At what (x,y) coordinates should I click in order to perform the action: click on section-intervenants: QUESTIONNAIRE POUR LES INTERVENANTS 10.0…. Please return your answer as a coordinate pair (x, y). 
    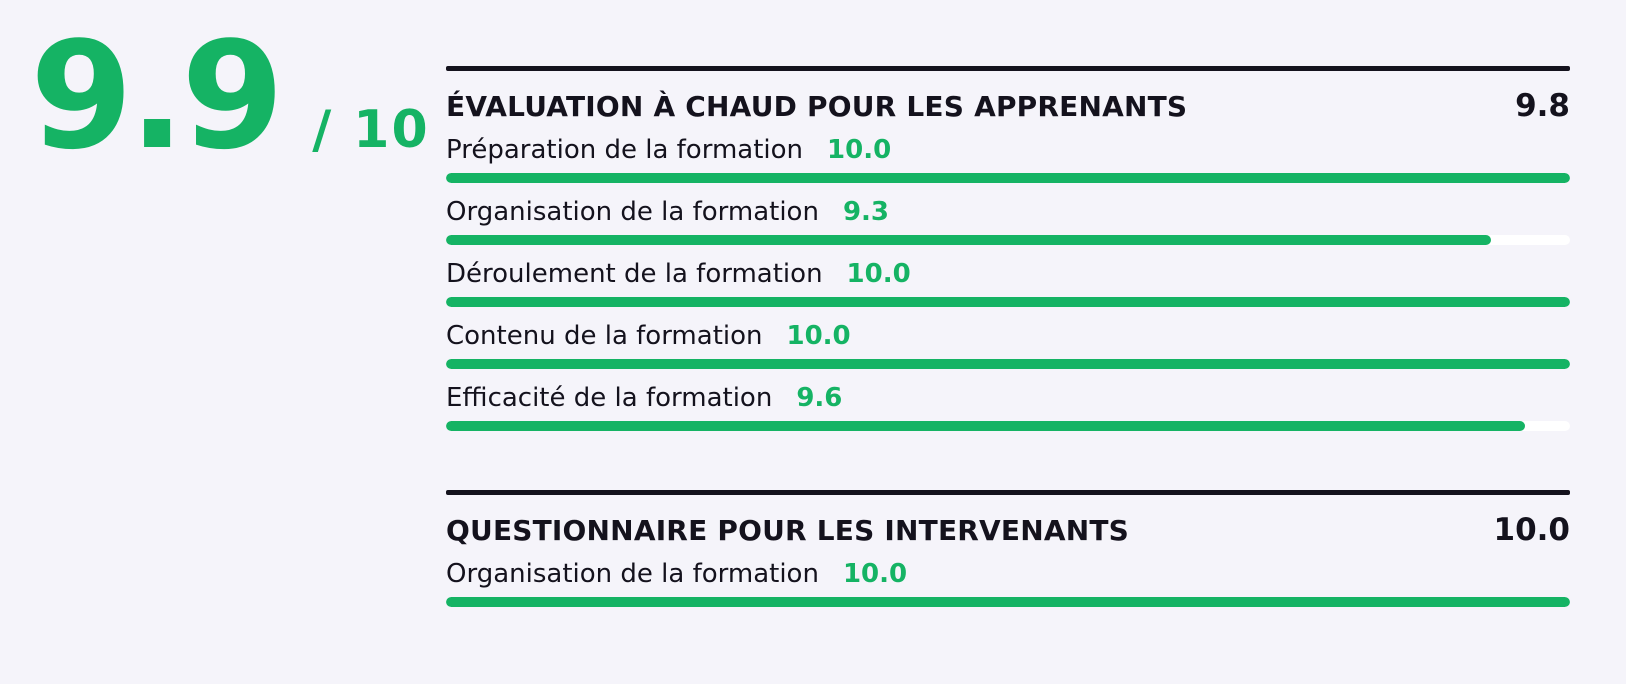
    Looking at the image, I should click on (1008, 559).